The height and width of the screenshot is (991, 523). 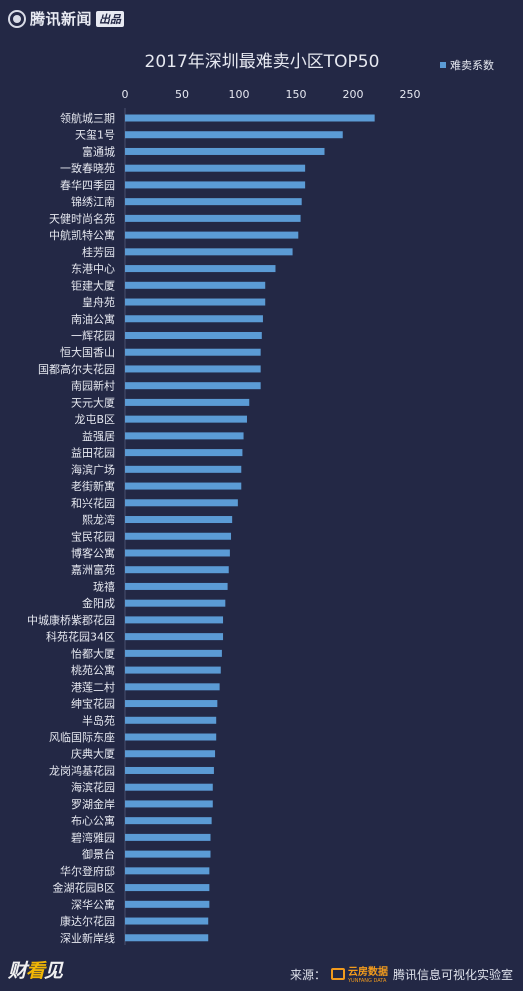 What do you see at coordinates (94, 419) in the screenshot?
I see `category-label: 龙屯B区` at bounding box center [94, 419].